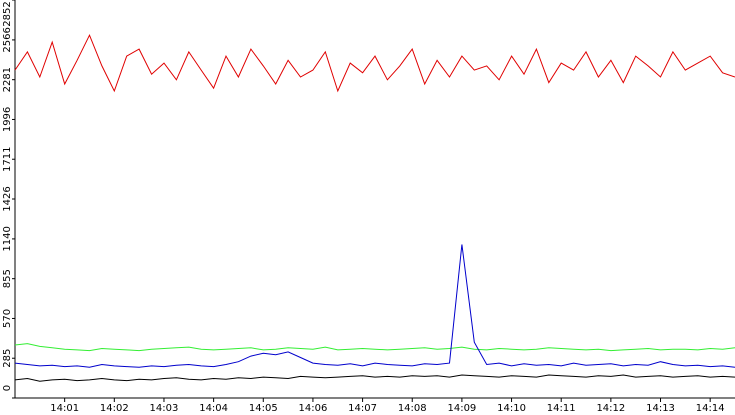  Describe the element at coordinates (7, 278) in the screenshot. I see `y-tick-label: 855` at that location.